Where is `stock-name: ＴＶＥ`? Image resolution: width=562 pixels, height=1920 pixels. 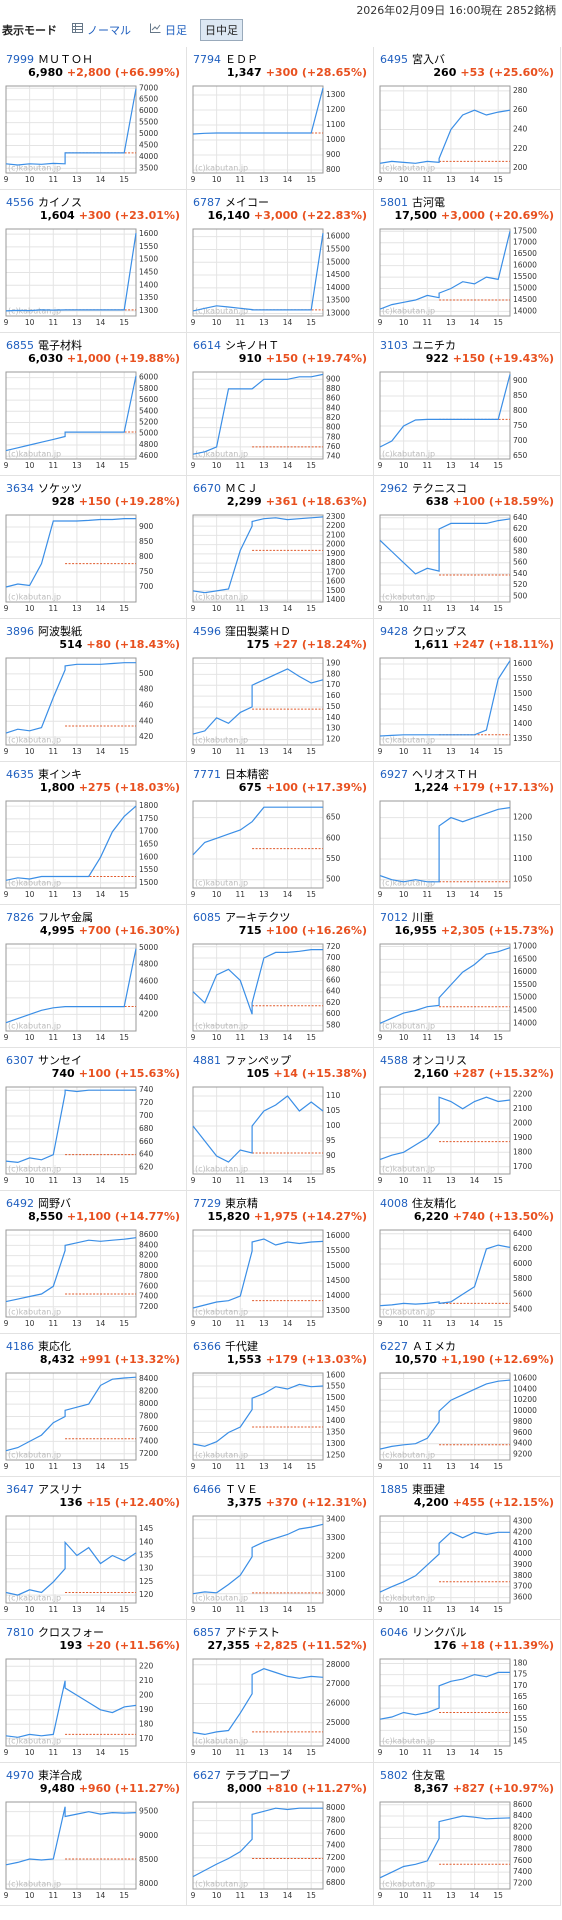 stock-name: ＴＶＥ is located at coordinates (241, 1489).